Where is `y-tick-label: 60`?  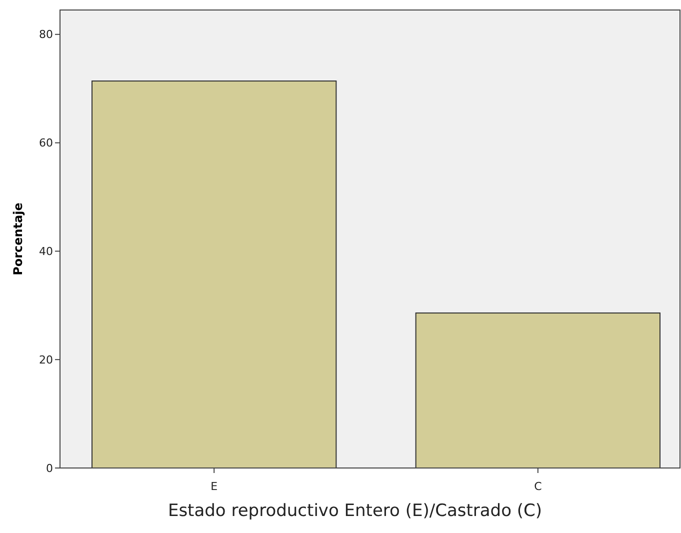
y-tick-label: 60 is located at coordinates (46, 143).